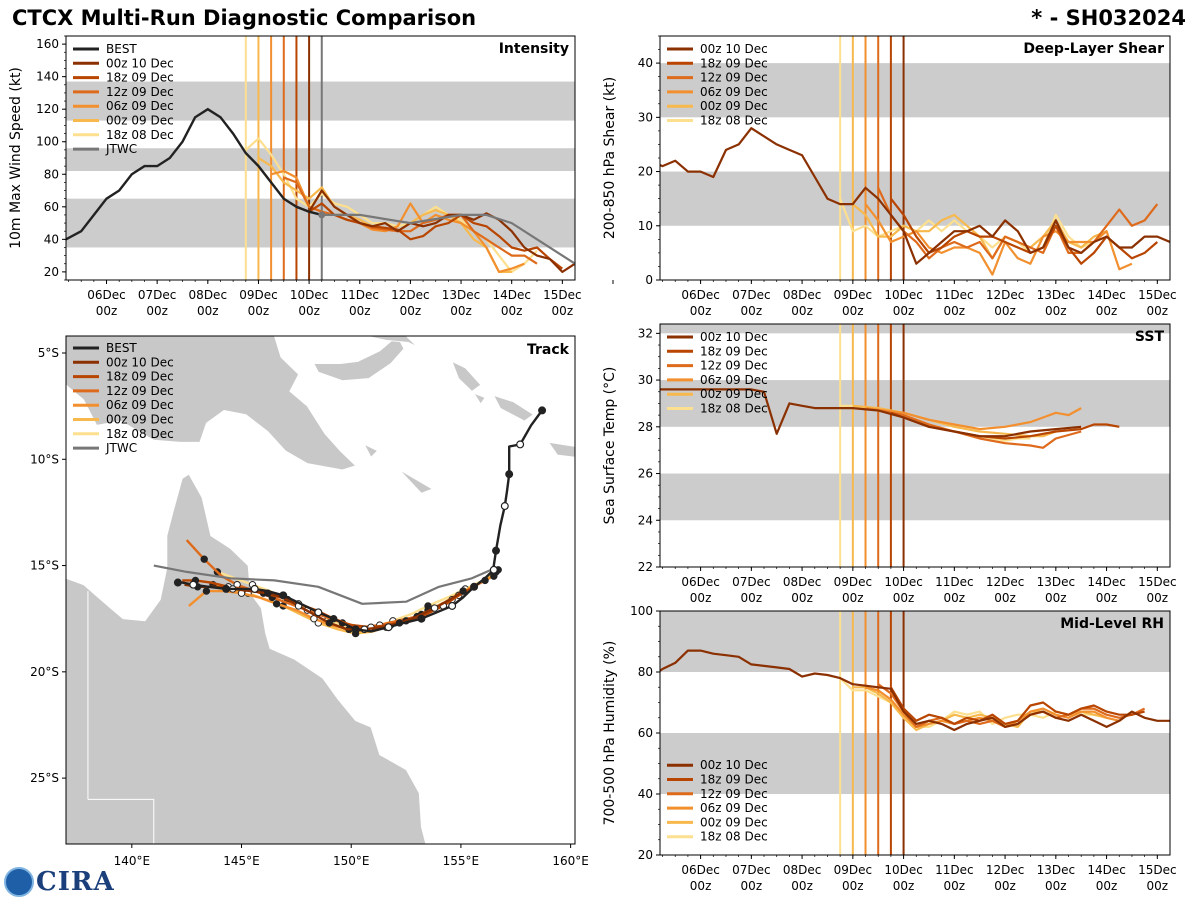 The image size is (1200, 900). I want to click on storm-id: * - SH032024, so click(1108, 18).